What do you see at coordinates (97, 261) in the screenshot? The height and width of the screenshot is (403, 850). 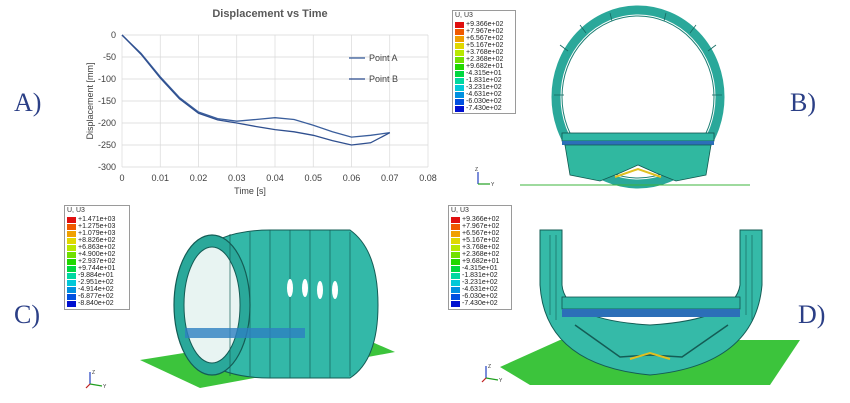 I see `legend-value: +2.937e+02` at bounding box center [97, 261].